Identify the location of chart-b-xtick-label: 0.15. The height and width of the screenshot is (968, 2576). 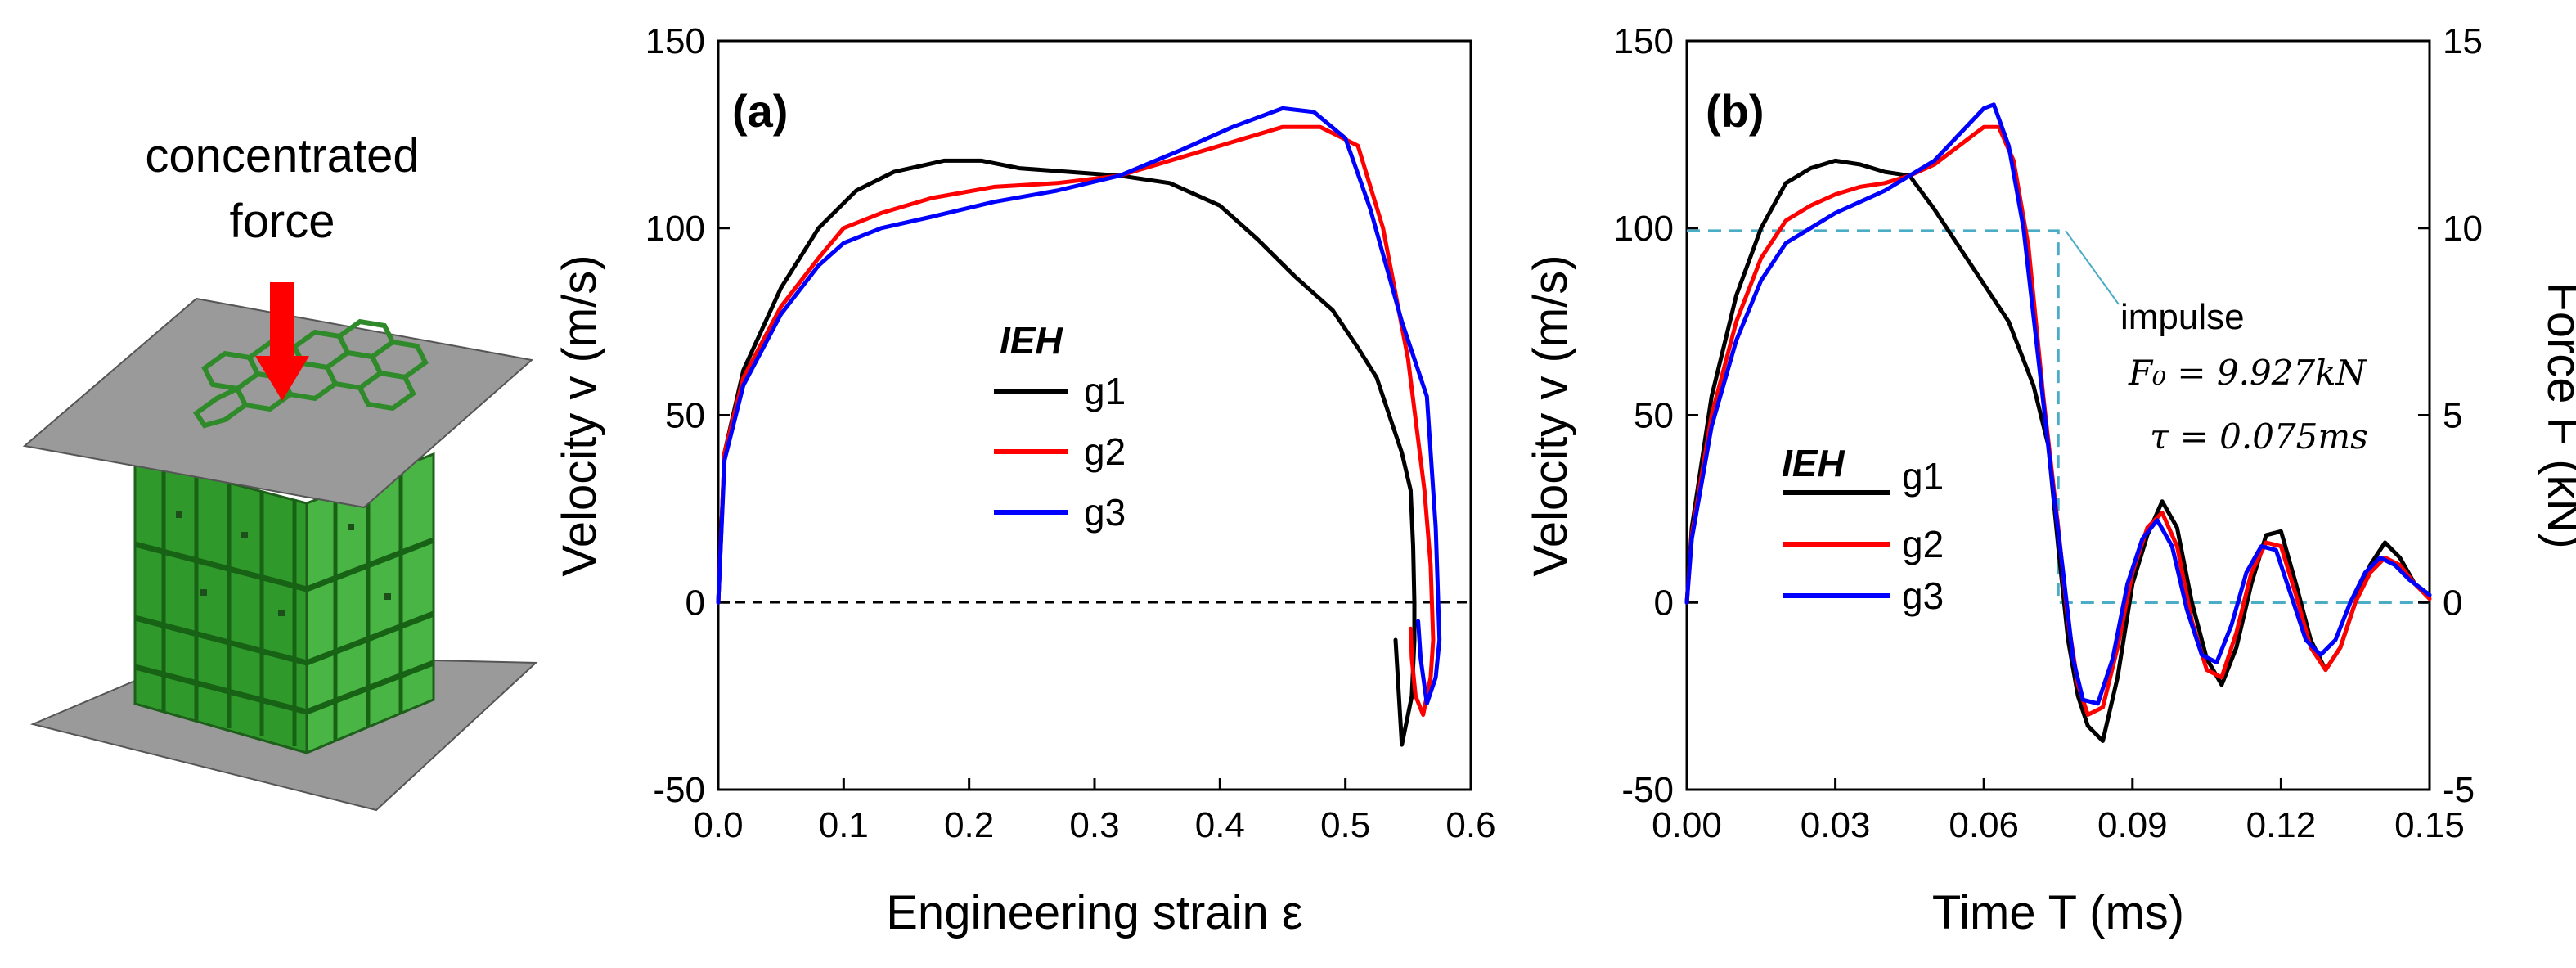
(2429, 825).